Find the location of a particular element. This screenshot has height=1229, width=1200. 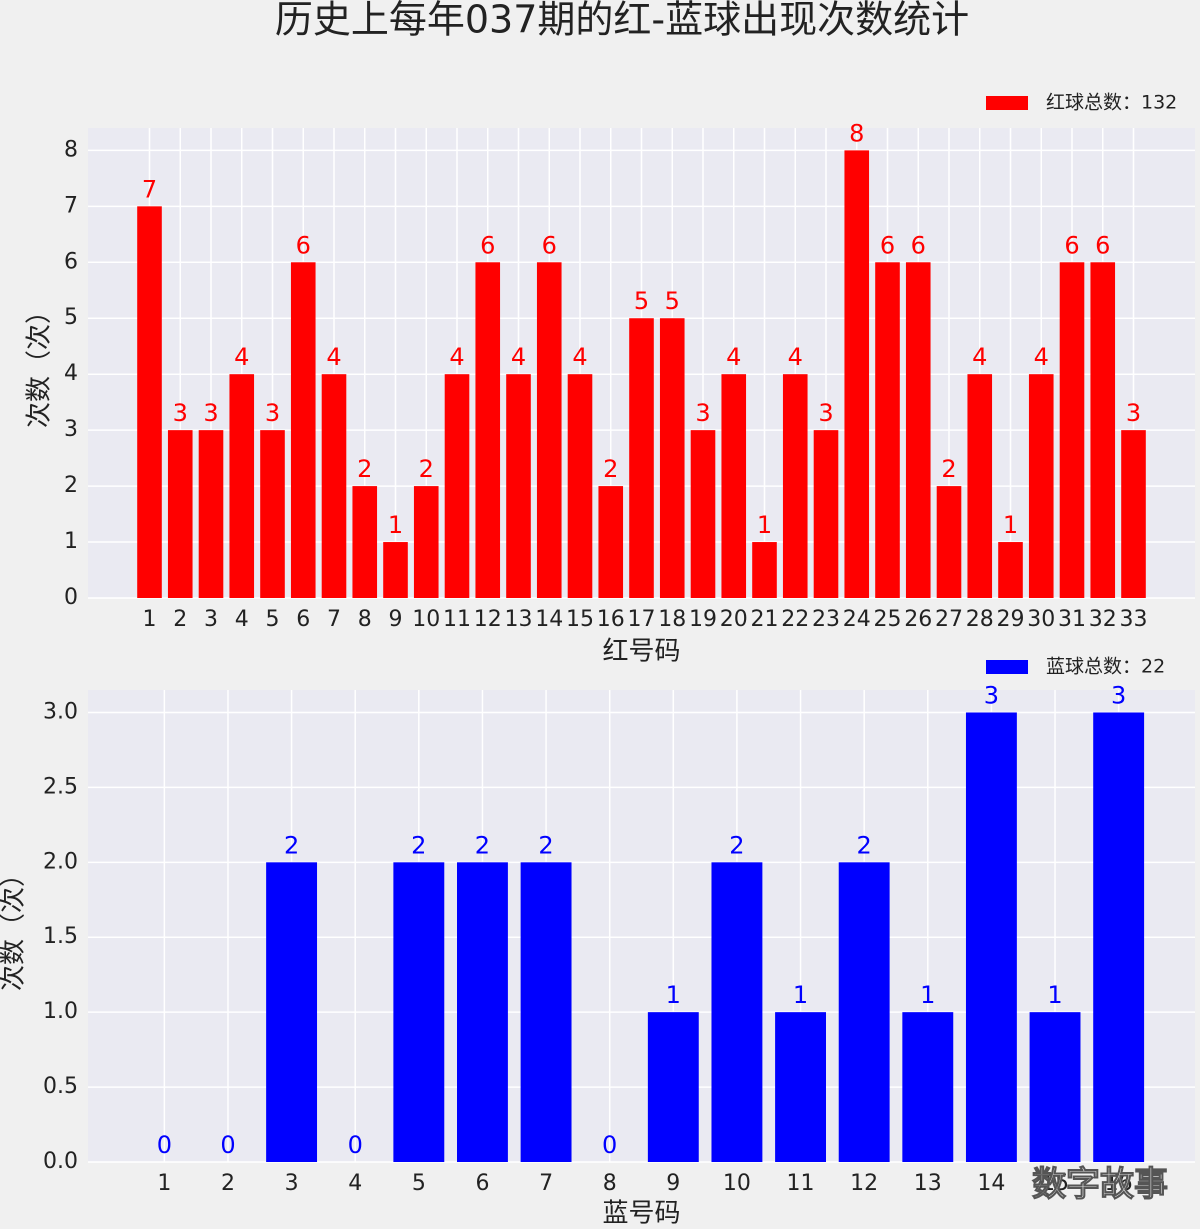

y-tick-label: 2 is located at coordinates (71, 485).